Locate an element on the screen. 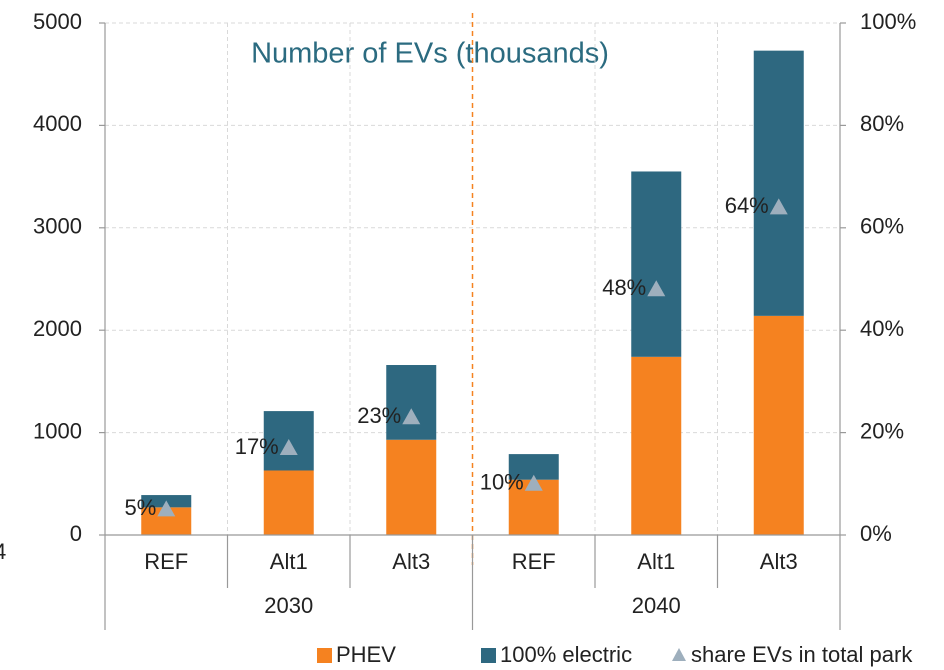 Image resolution: width=944 pixels, height=670 pixels. data-label: 23% is located at coordinates (379, 415).